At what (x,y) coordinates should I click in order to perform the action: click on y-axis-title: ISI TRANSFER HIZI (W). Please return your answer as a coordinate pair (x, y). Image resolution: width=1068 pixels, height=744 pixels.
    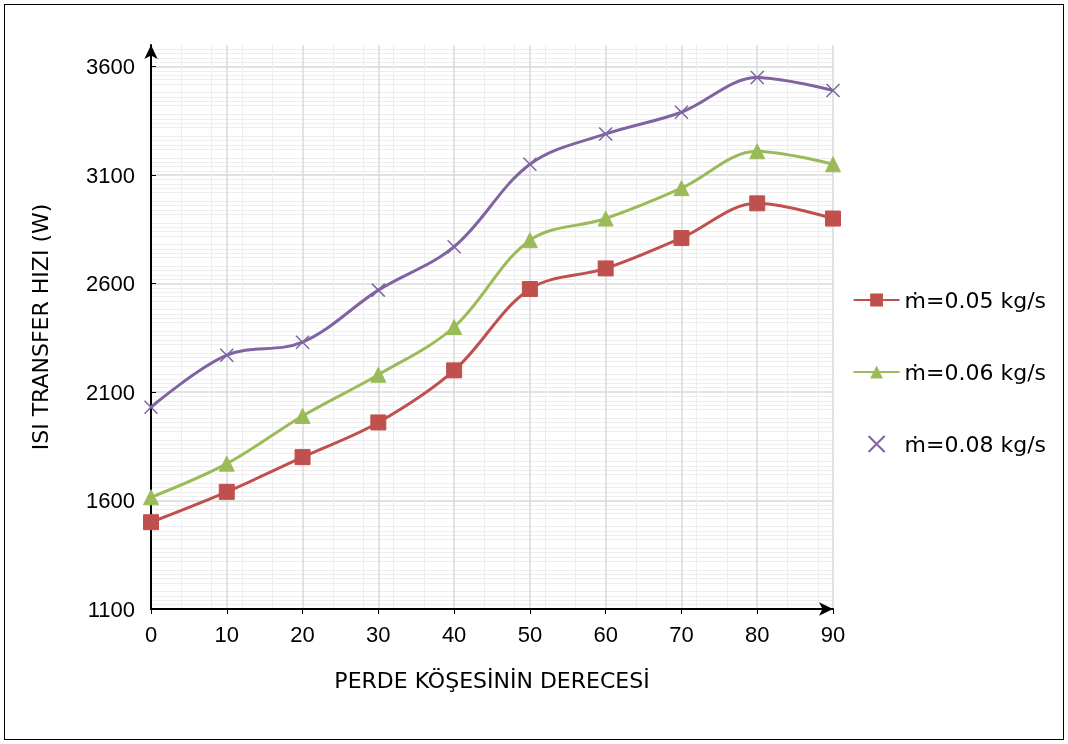
    Looking at the image, I should click on (40, 327).